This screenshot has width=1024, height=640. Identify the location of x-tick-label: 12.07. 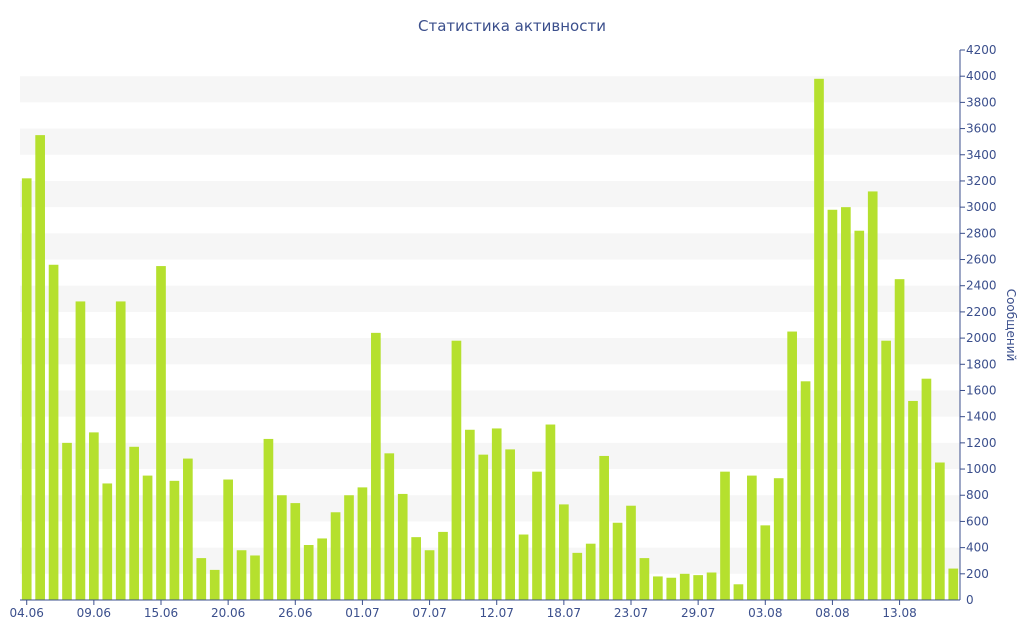
(497, 613).